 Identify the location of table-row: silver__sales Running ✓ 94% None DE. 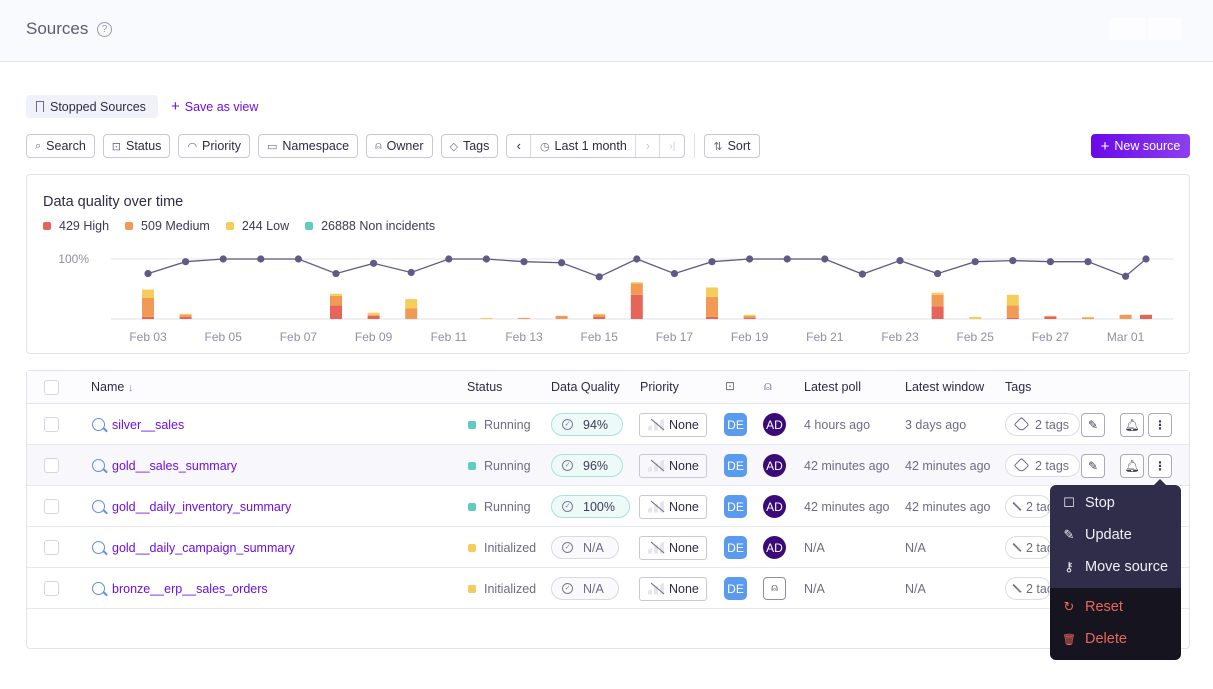
(608, 424).